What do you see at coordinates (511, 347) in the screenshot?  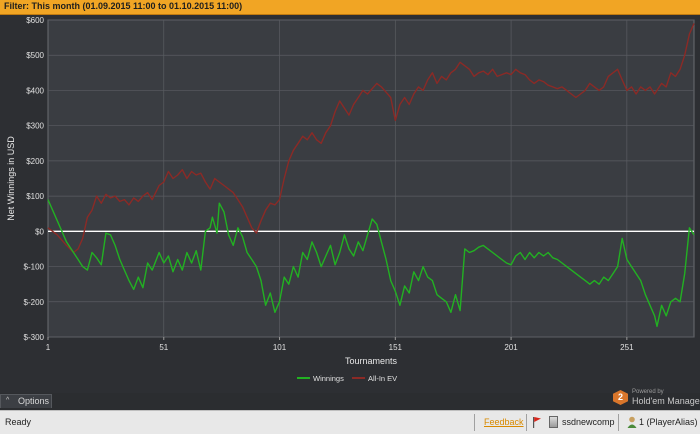 I see `x-tick-label: 201` at bounding box center [511, 347].